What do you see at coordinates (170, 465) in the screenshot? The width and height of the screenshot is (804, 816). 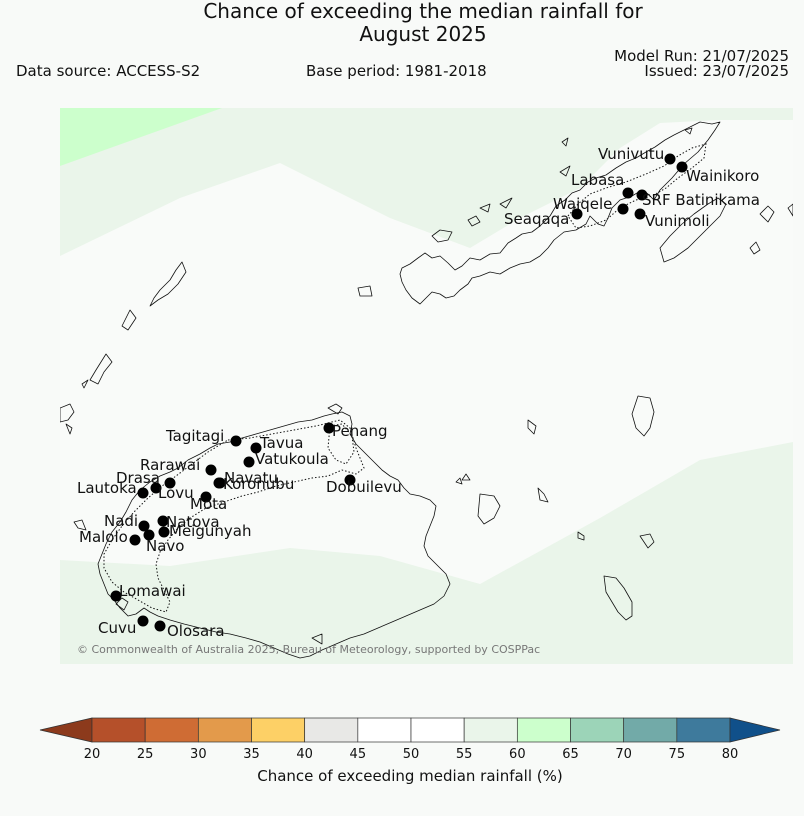 I see `station-label: Rarawai` at bounding box center [170, 465].